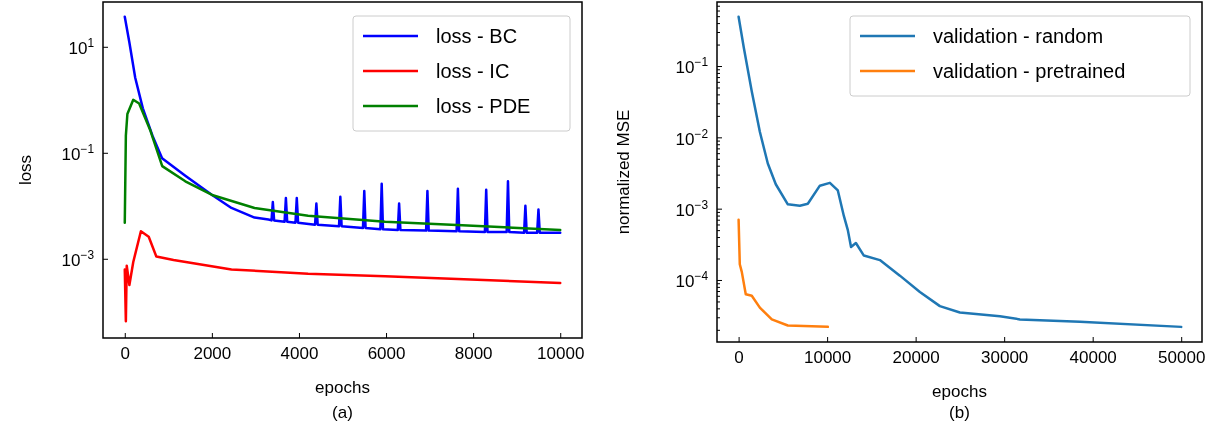  What do you see at coordinates (483, 106) in the screenshot?
I see `legend-label: loss - PDE` at bounding box center [483, 106].